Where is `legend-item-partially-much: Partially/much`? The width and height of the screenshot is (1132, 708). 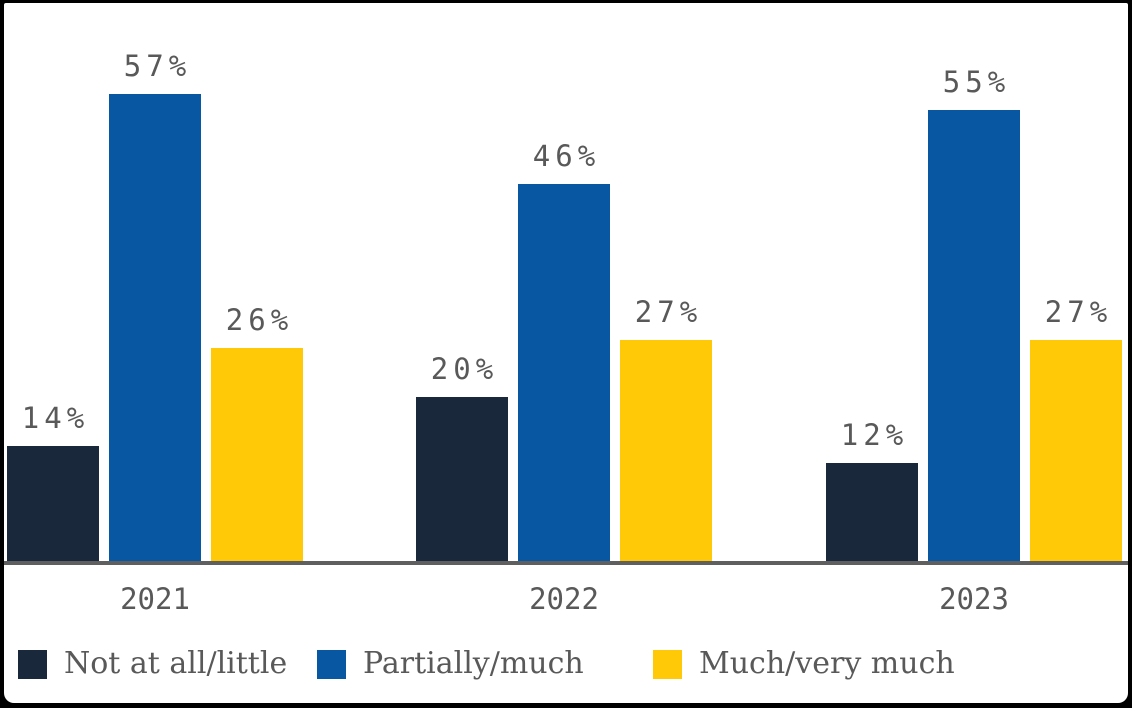 legend-item-partially-much: Partially/much is located at coordinates (450, 664).